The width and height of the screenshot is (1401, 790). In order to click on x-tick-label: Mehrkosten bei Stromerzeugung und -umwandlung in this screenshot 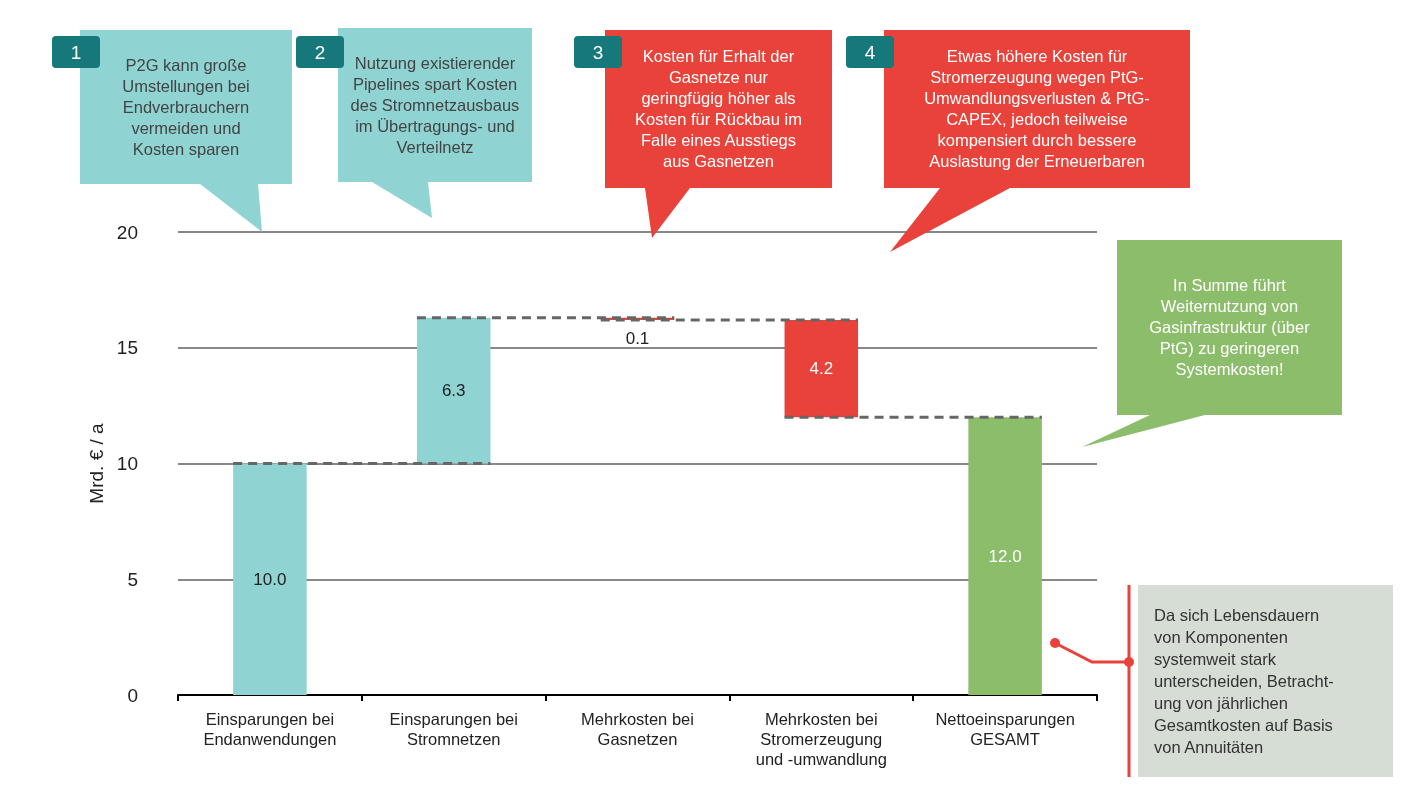, I will do `click(821, 739)`.